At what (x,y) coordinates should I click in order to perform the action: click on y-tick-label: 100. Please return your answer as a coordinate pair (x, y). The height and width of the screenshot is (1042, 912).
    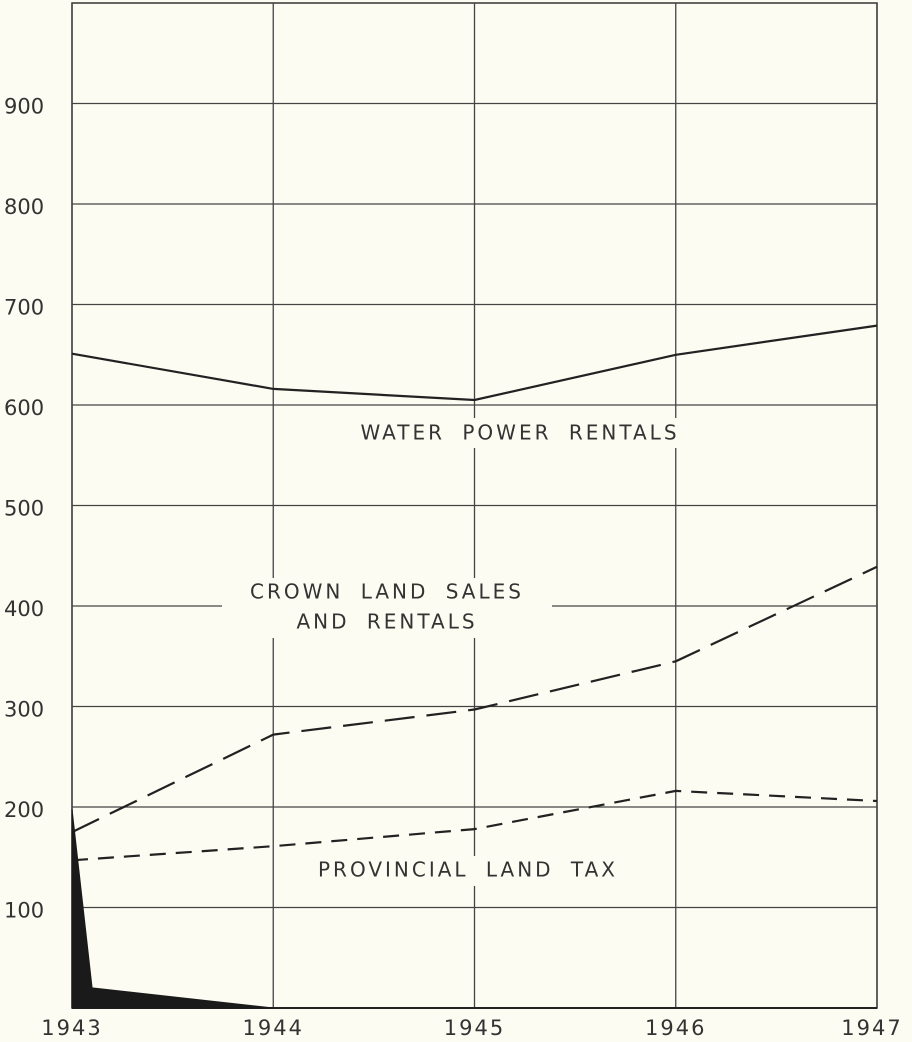
    Looking at the image, I should click on (24, 911).